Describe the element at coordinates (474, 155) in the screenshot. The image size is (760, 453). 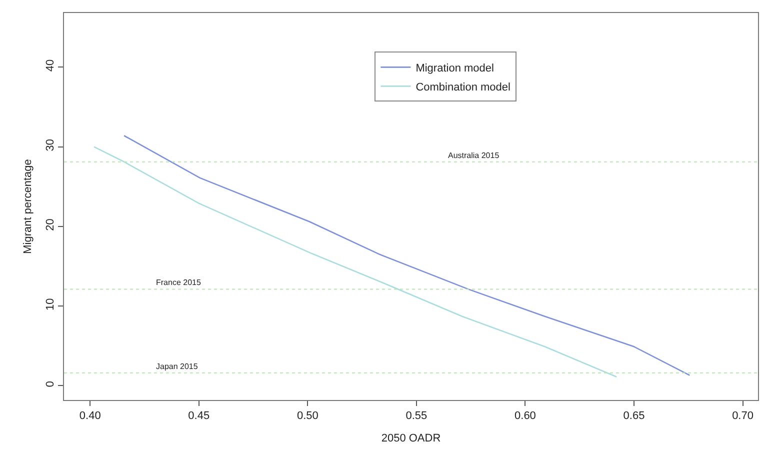
I see `ref-line-label: Australia 2015` at that location.